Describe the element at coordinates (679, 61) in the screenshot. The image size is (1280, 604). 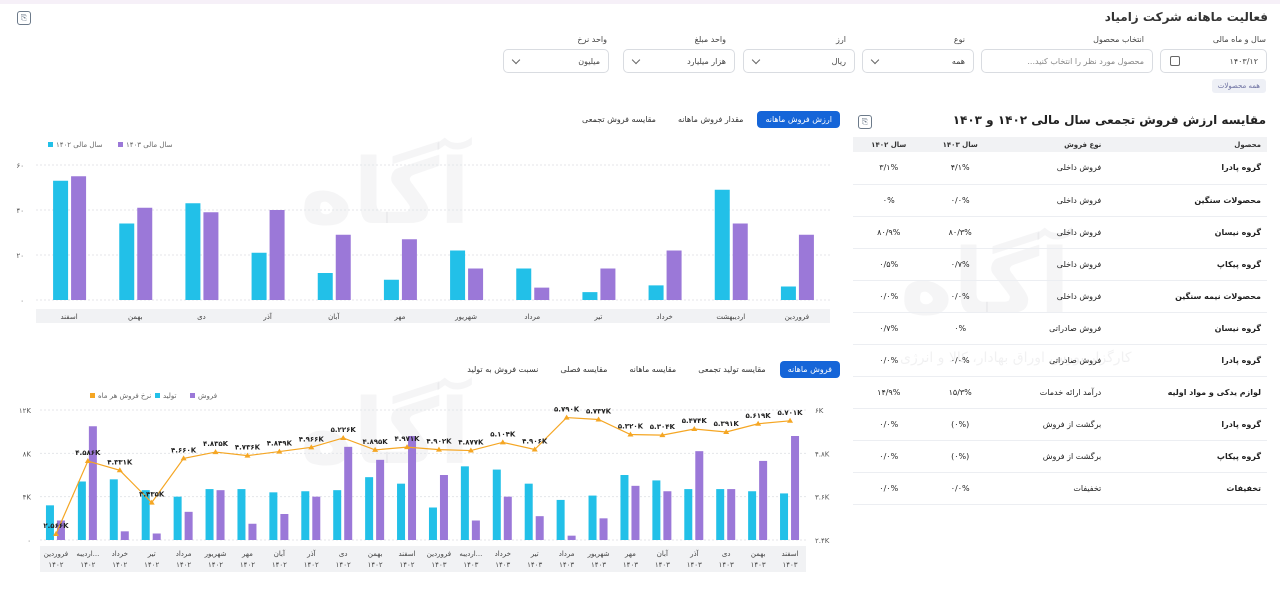
I see `amount-unit-select: هزار میلیارد` at that location.